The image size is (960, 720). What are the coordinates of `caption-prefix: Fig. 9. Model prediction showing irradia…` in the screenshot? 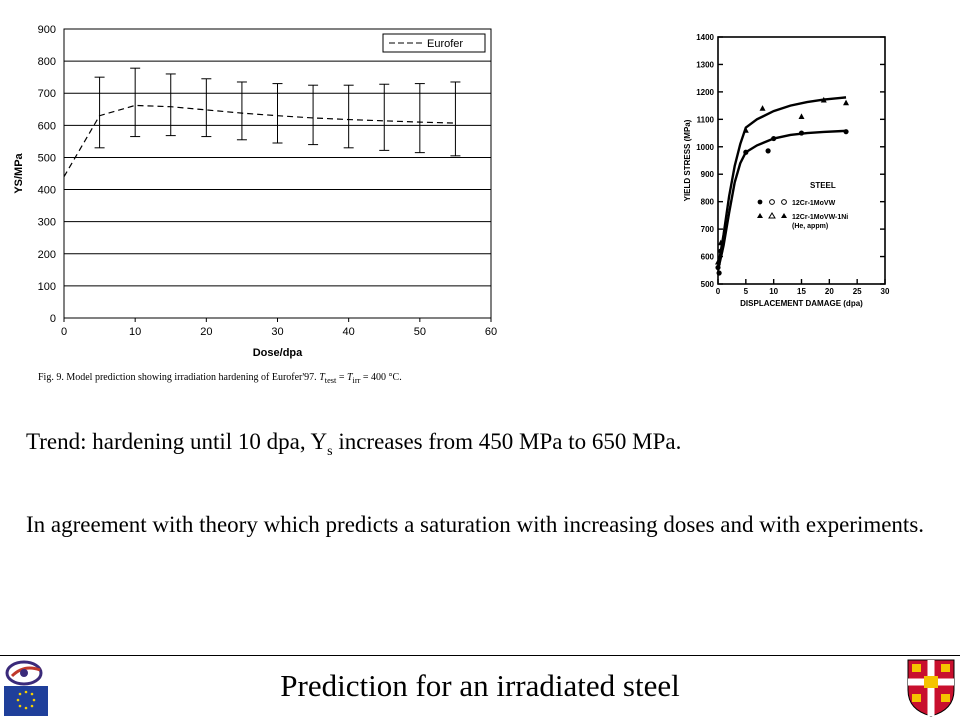 It's located at (179, 377).